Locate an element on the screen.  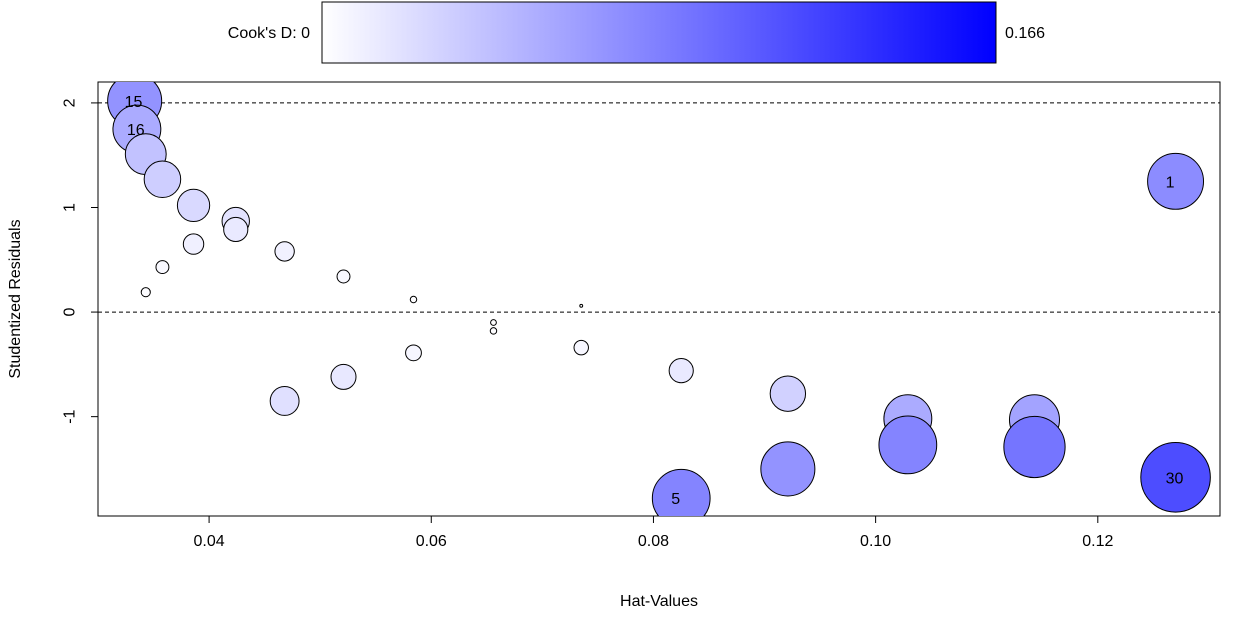
y-axis-label: Studentized Residuals is located at coordinates (15, 298).